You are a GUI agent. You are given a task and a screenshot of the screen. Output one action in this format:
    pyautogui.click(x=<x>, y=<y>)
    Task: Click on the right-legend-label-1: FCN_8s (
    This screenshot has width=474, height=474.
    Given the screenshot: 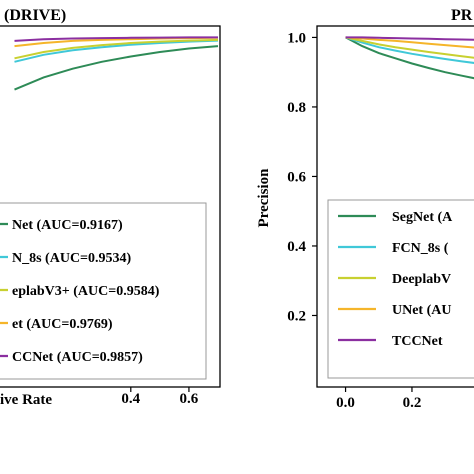 What is the action you would take?
    pyautogui.click(x=420, y=248)
    